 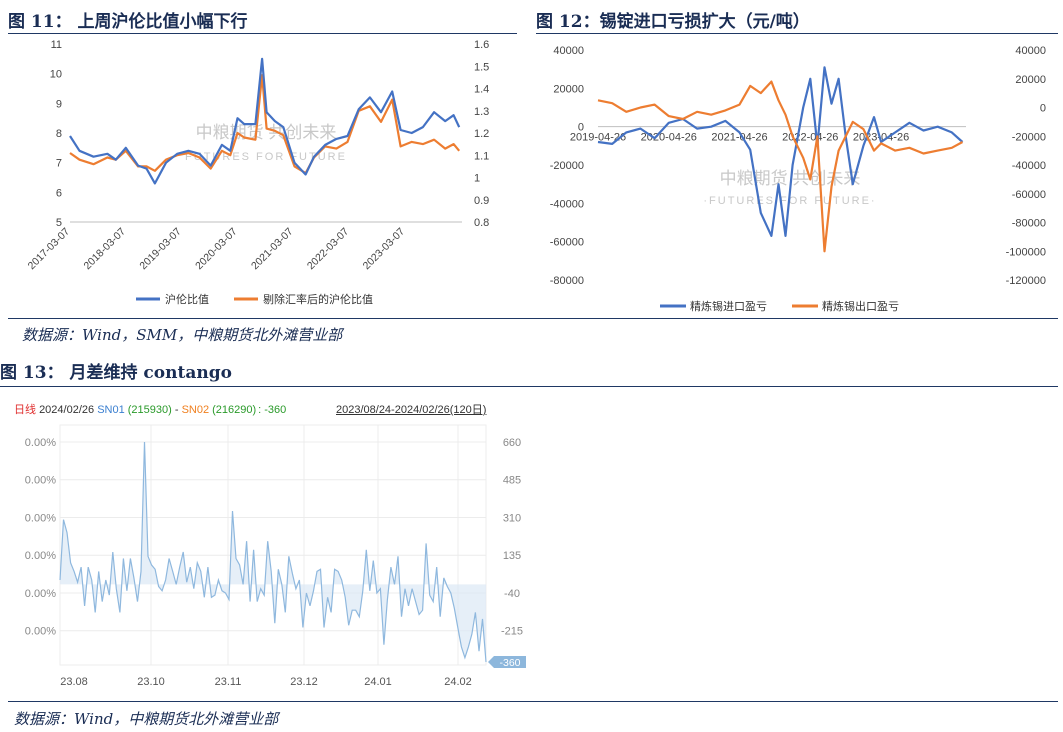 I want to click on y-right-tick-label: -40, so click(x=512, y=594).